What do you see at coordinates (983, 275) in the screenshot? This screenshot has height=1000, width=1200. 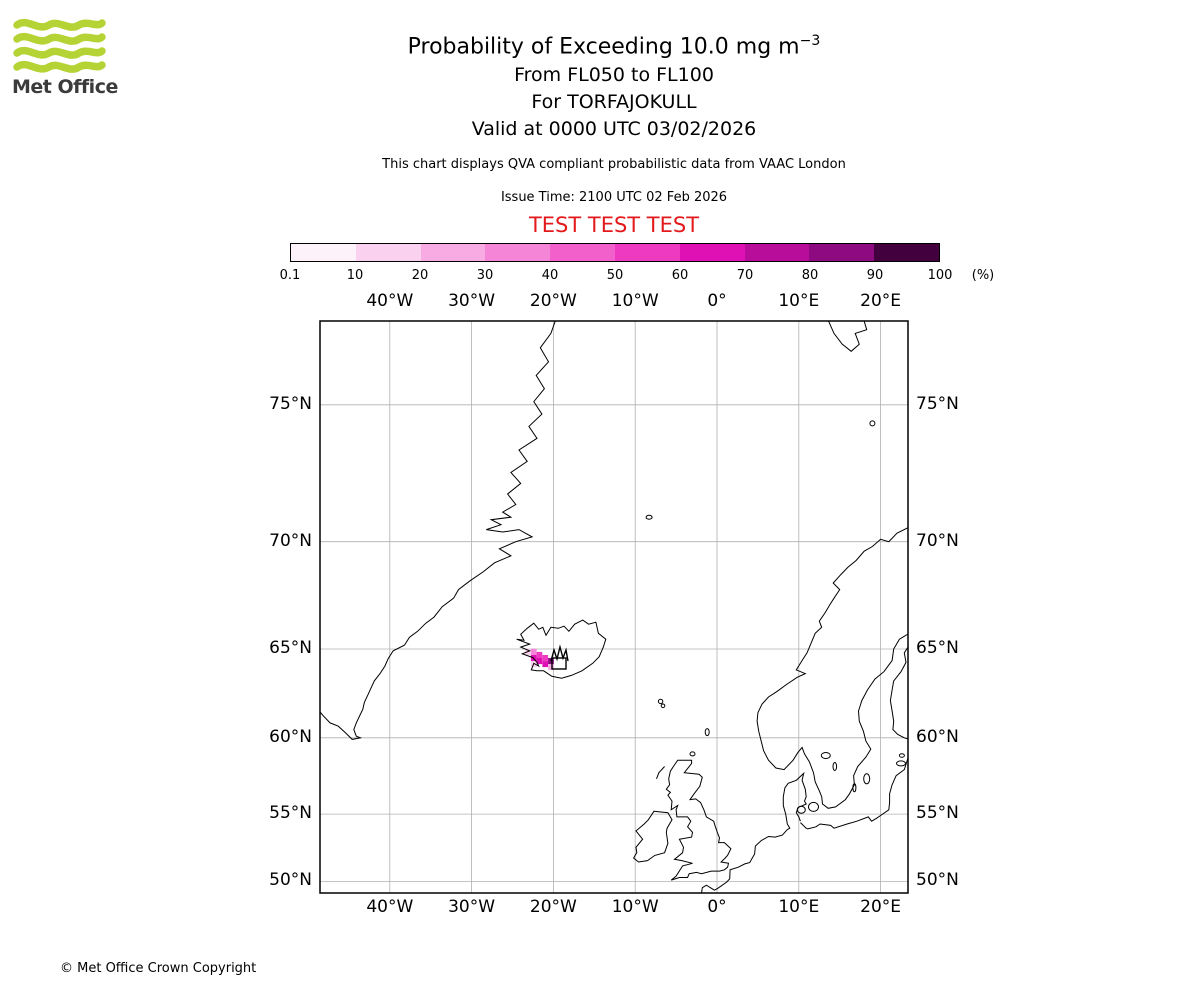 I see `colorbar-unit-label: (%)` at bounding box center [983, 275].